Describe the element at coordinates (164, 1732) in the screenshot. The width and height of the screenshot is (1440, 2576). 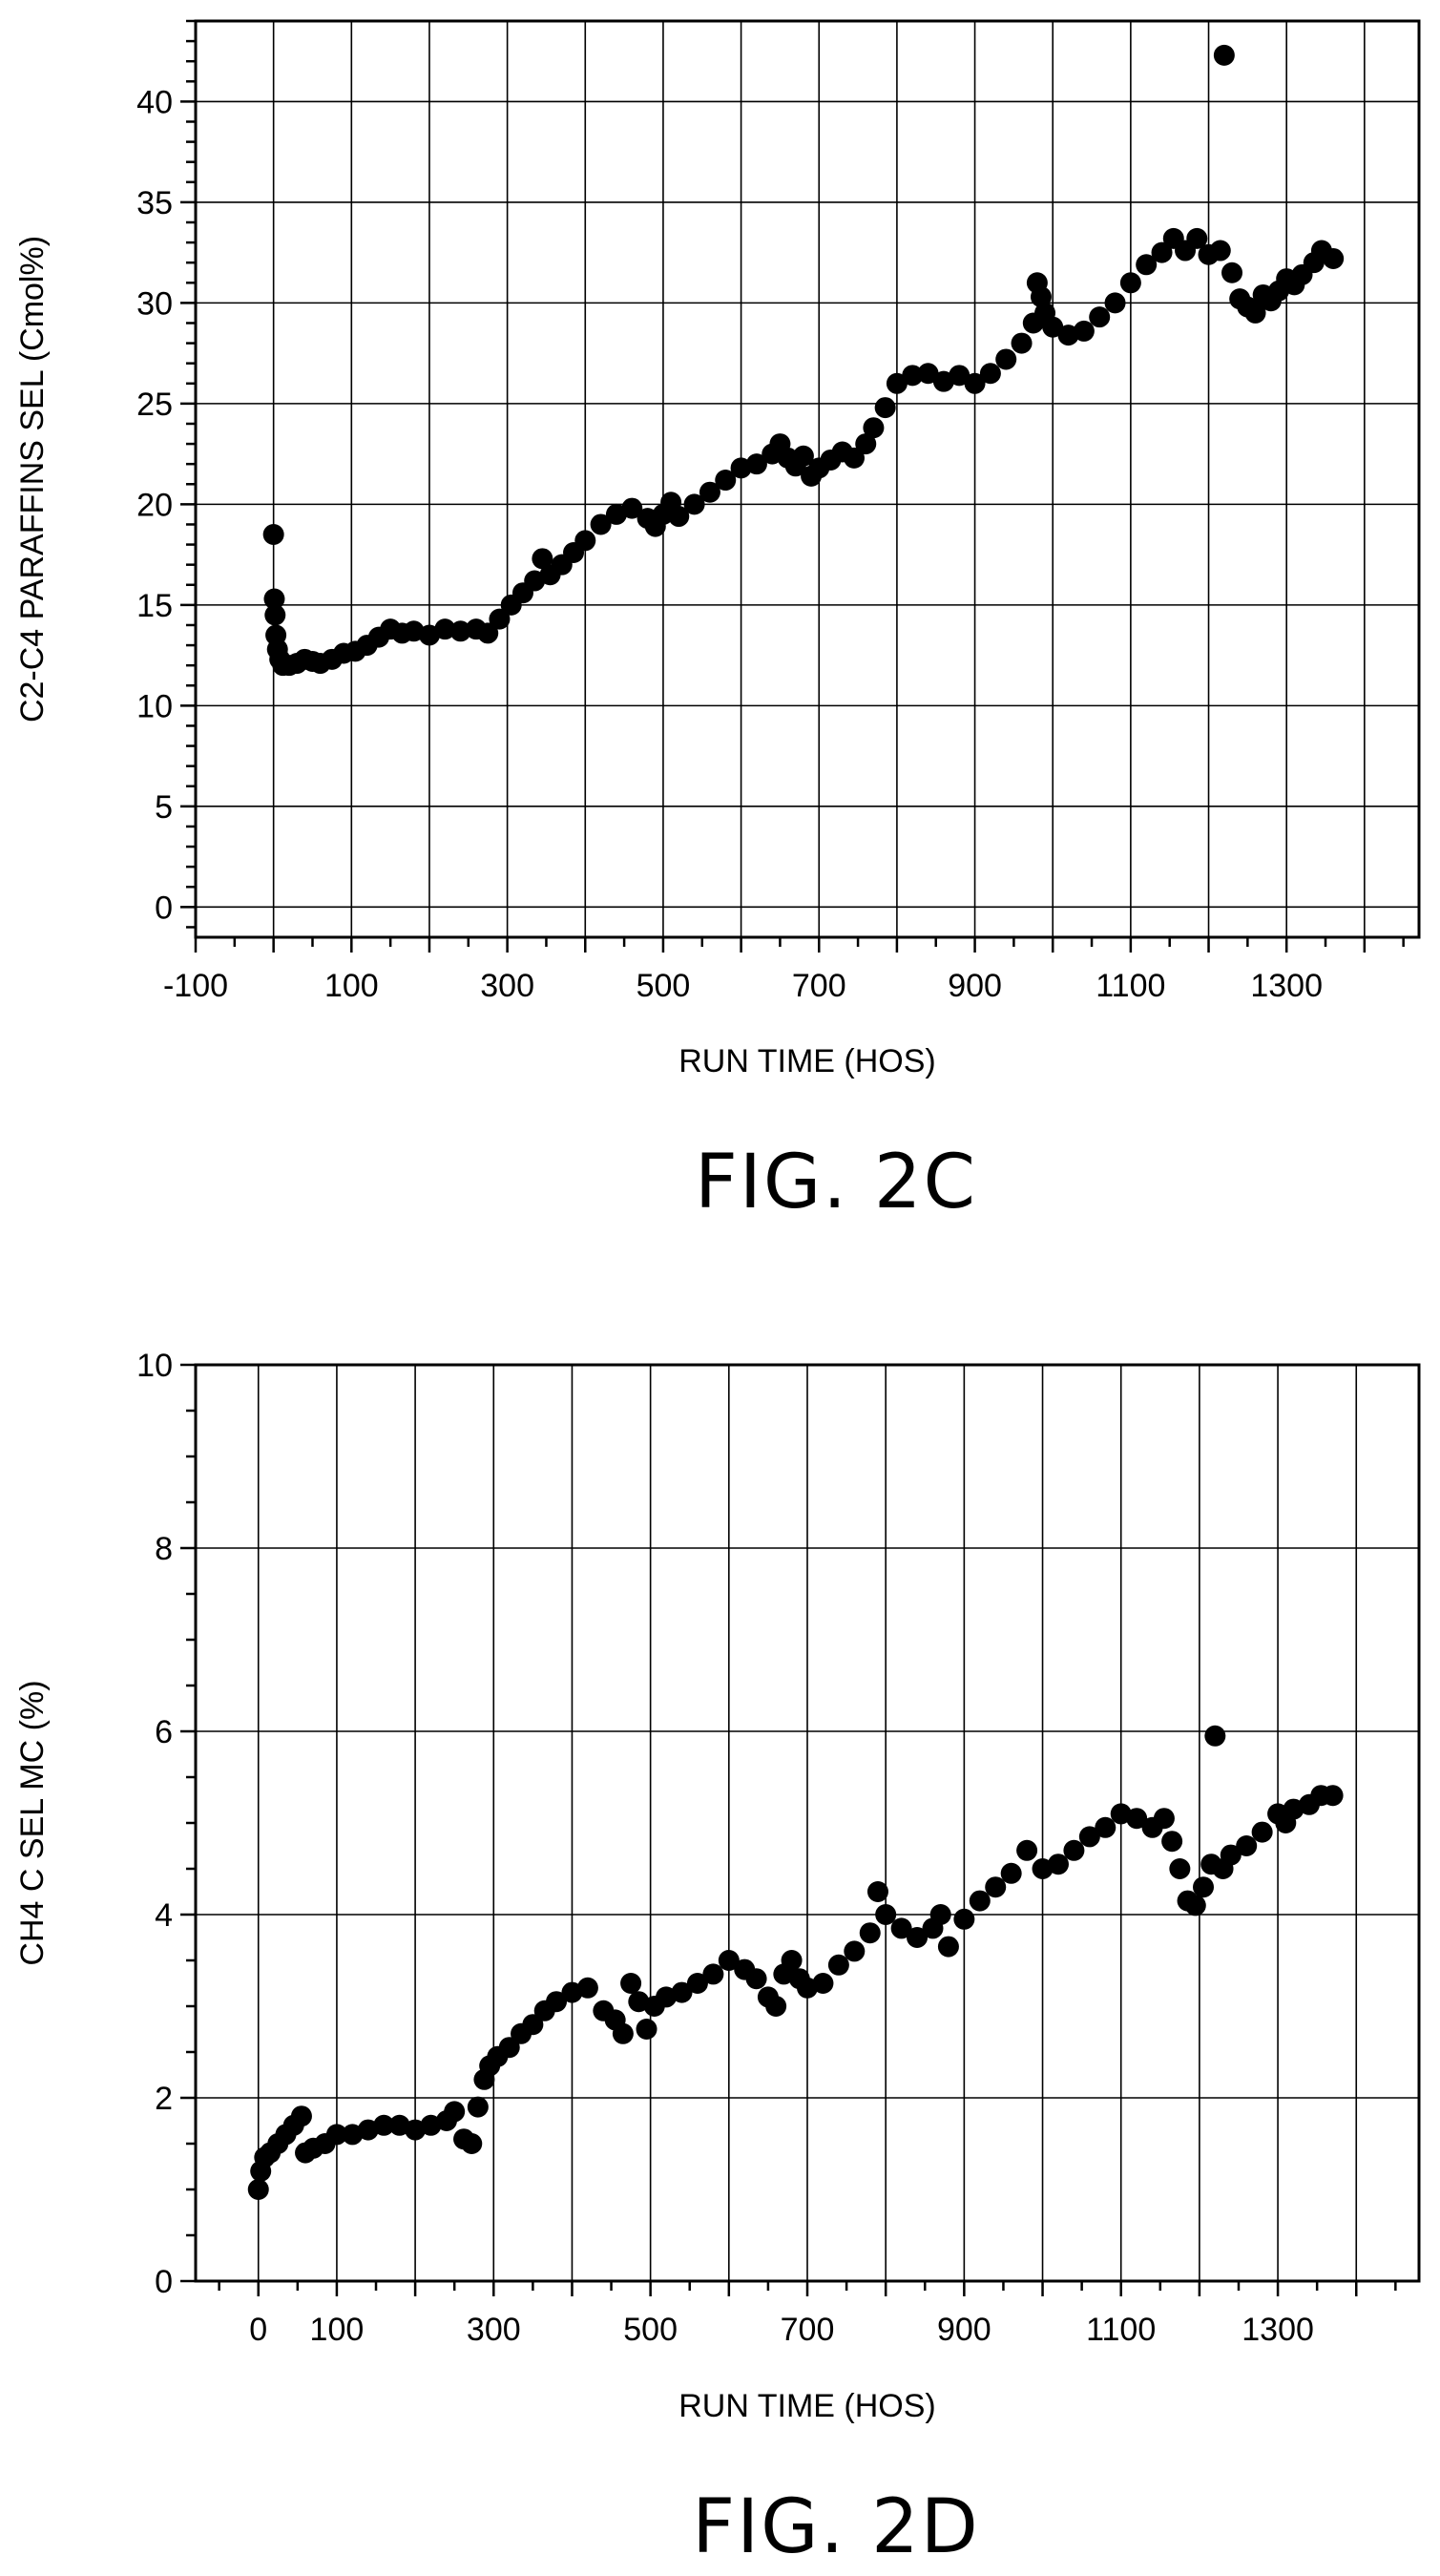
I see `y-tick-label: 6` at that location.